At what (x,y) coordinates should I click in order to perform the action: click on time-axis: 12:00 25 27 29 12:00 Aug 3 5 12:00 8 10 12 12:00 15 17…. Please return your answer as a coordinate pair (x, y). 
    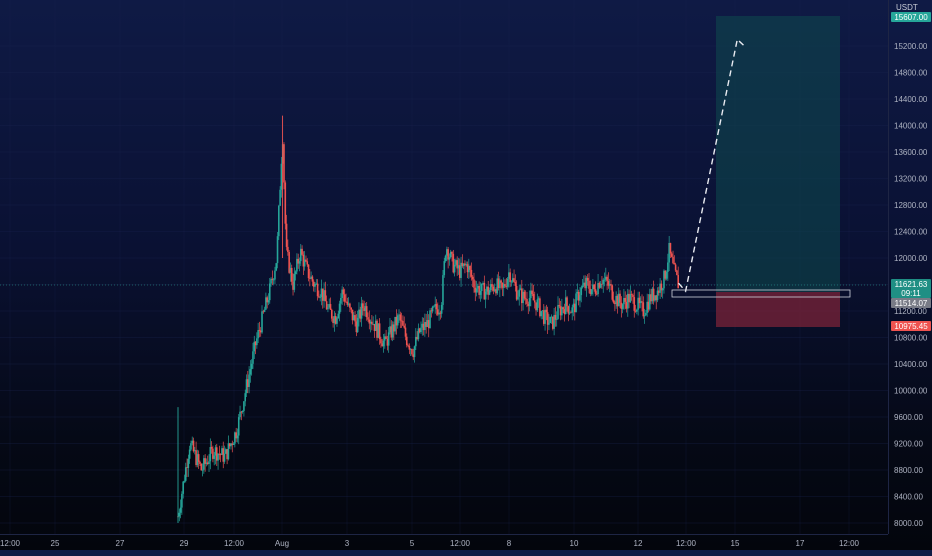
    Looking at the image, I should click on (444, 542).